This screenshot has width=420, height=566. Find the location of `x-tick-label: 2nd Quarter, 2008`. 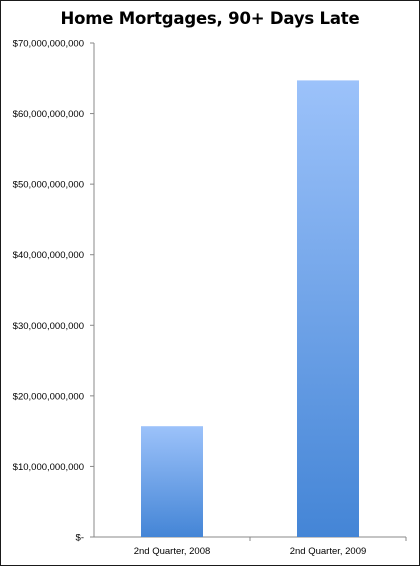

x-tick-label: 2nd Quarter, 2008 is located at coordinates (172, 551).